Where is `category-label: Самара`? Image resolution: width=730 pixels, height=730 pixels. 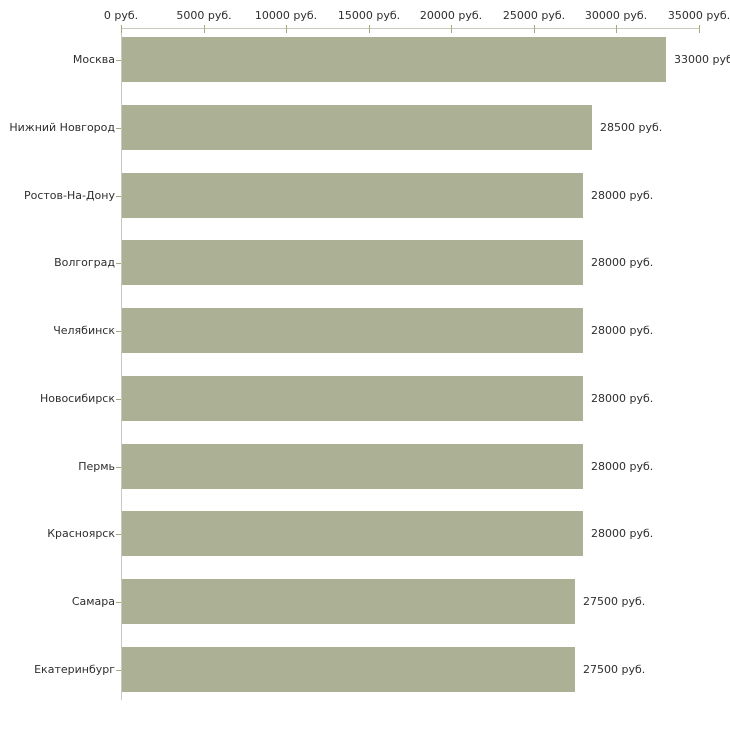 category-label: Самара is located at coordinates (93, 601).